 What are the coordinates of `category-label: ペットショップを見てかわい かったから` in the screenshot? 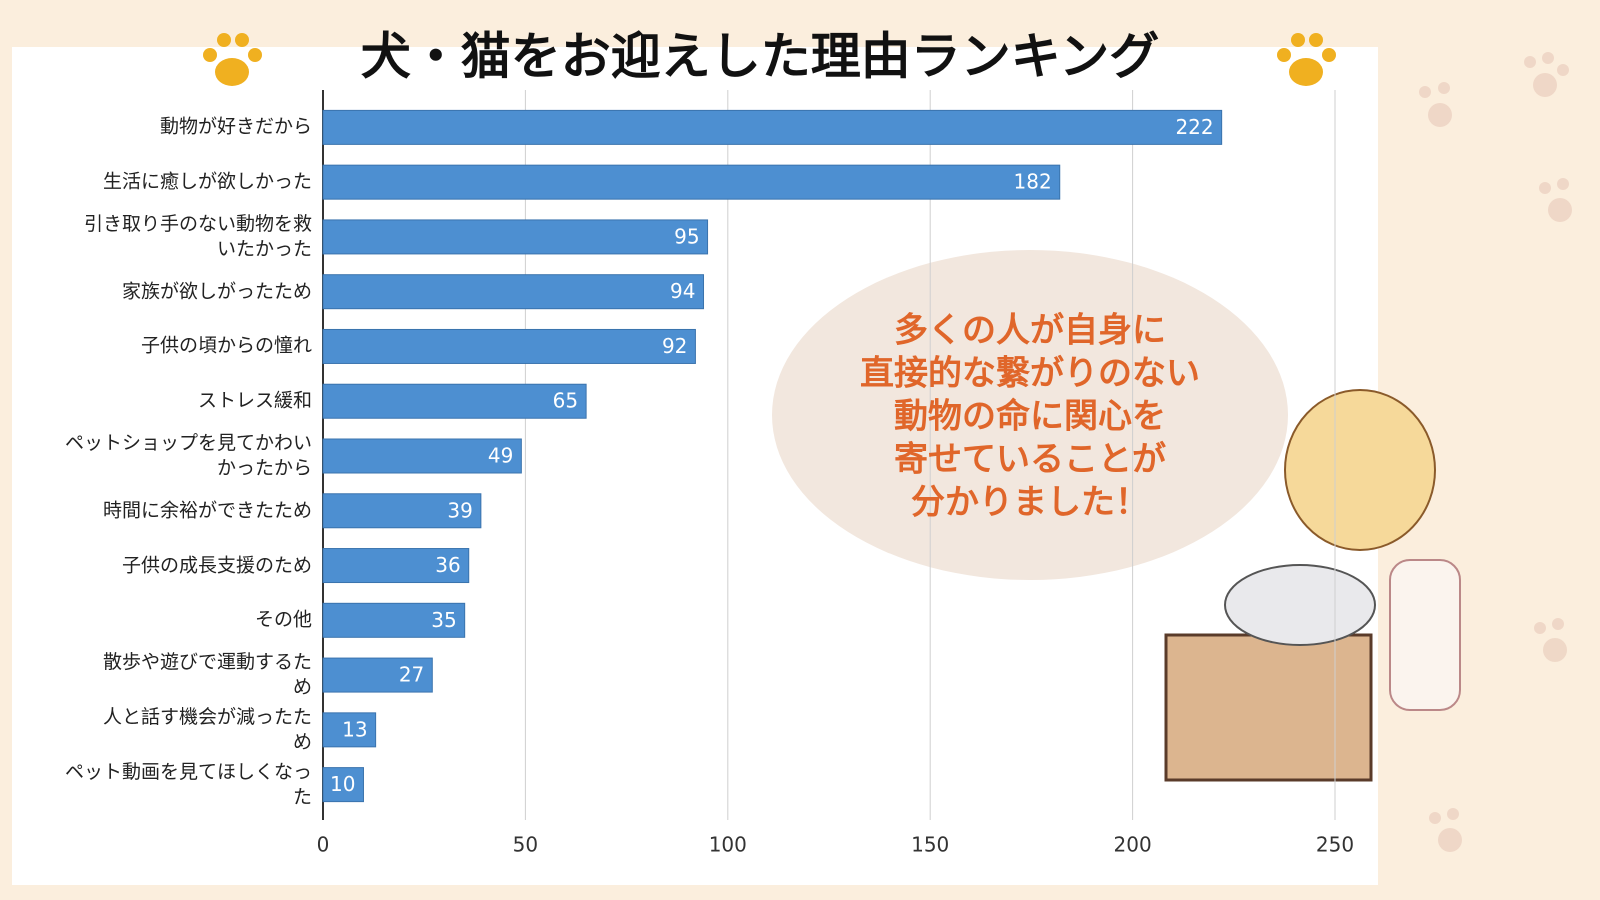 It's located at (188, 455).